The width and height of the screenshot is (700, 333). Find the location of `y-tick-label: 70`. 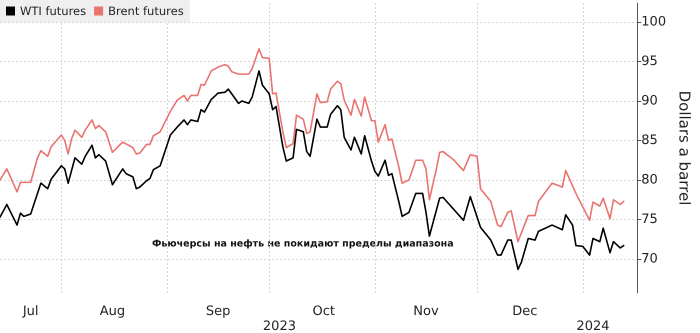

y-tick-label: 70 is located at coordinates (649, 259).